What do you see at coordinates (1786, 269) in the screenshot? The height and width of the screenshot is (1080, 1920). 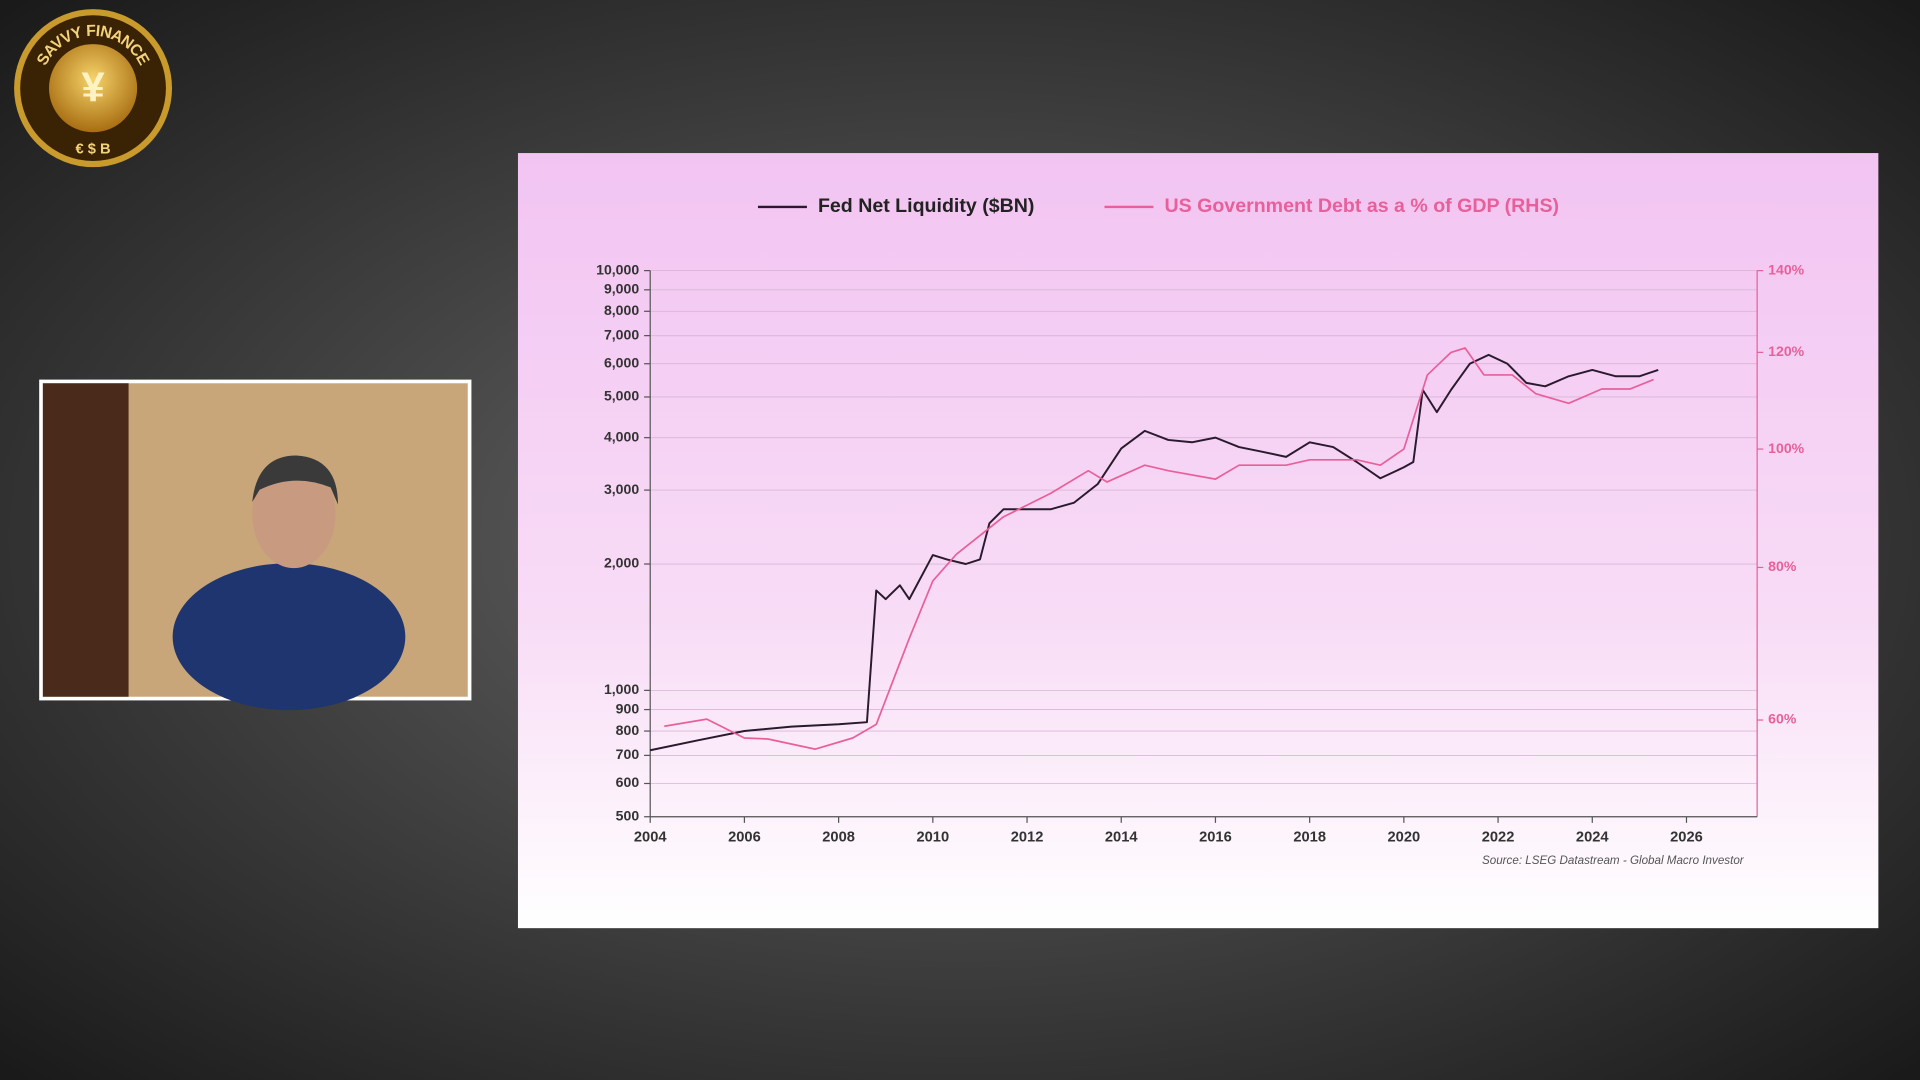 I see `y2-tick-label: 140%` at bounding box center [1786, 269].